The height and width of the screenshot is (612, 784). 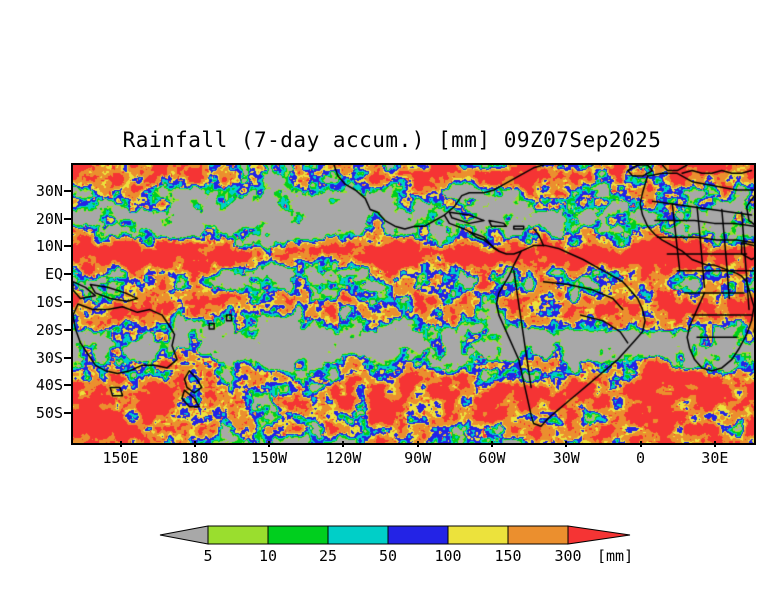 What do you see at coordinates (715, 458) in the screenshot?
I see `x-axis-tick-label: 30E` at bounding box center [715, 458].